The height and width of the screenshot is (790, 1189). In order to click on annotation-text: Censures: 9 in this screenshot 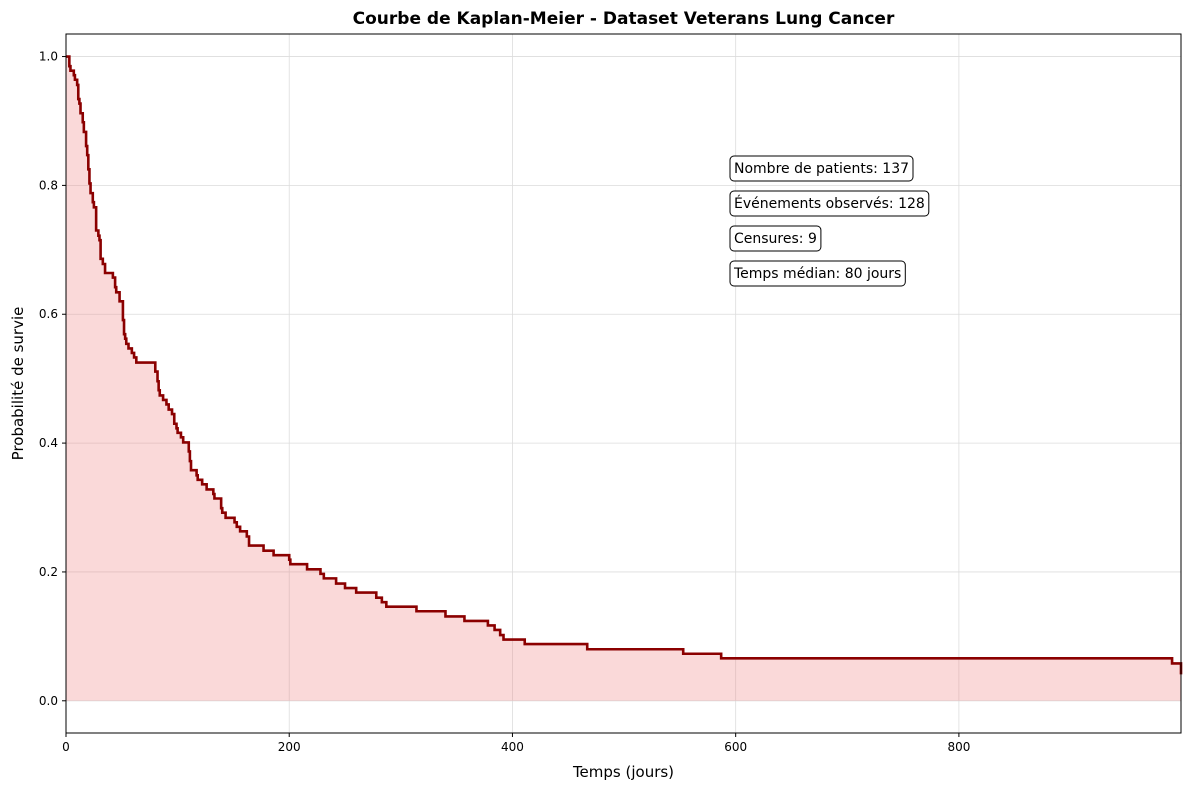, I will do `click(775, 239)`.